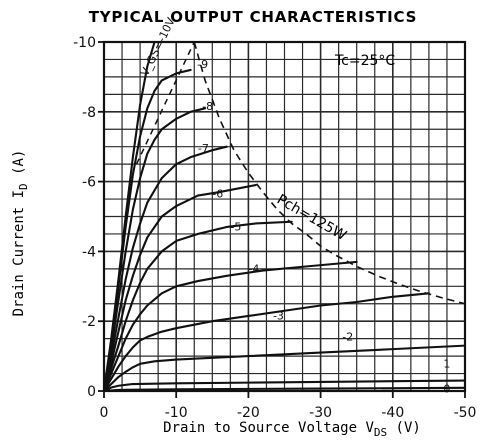  Describe the element at coordinates (203, 148) in the screenshot. I see `curve-label: -7` at that location.